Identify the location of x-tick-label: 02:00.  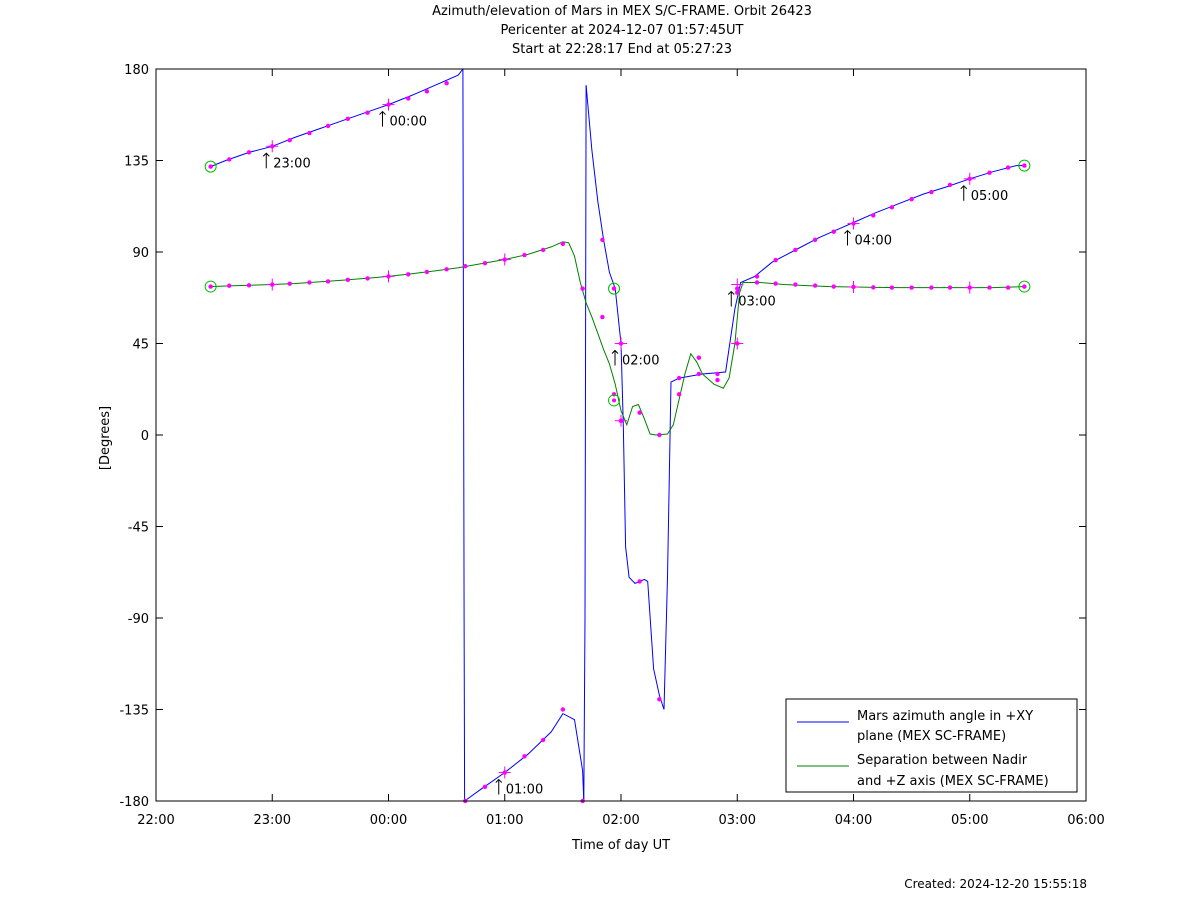
(620, 820).